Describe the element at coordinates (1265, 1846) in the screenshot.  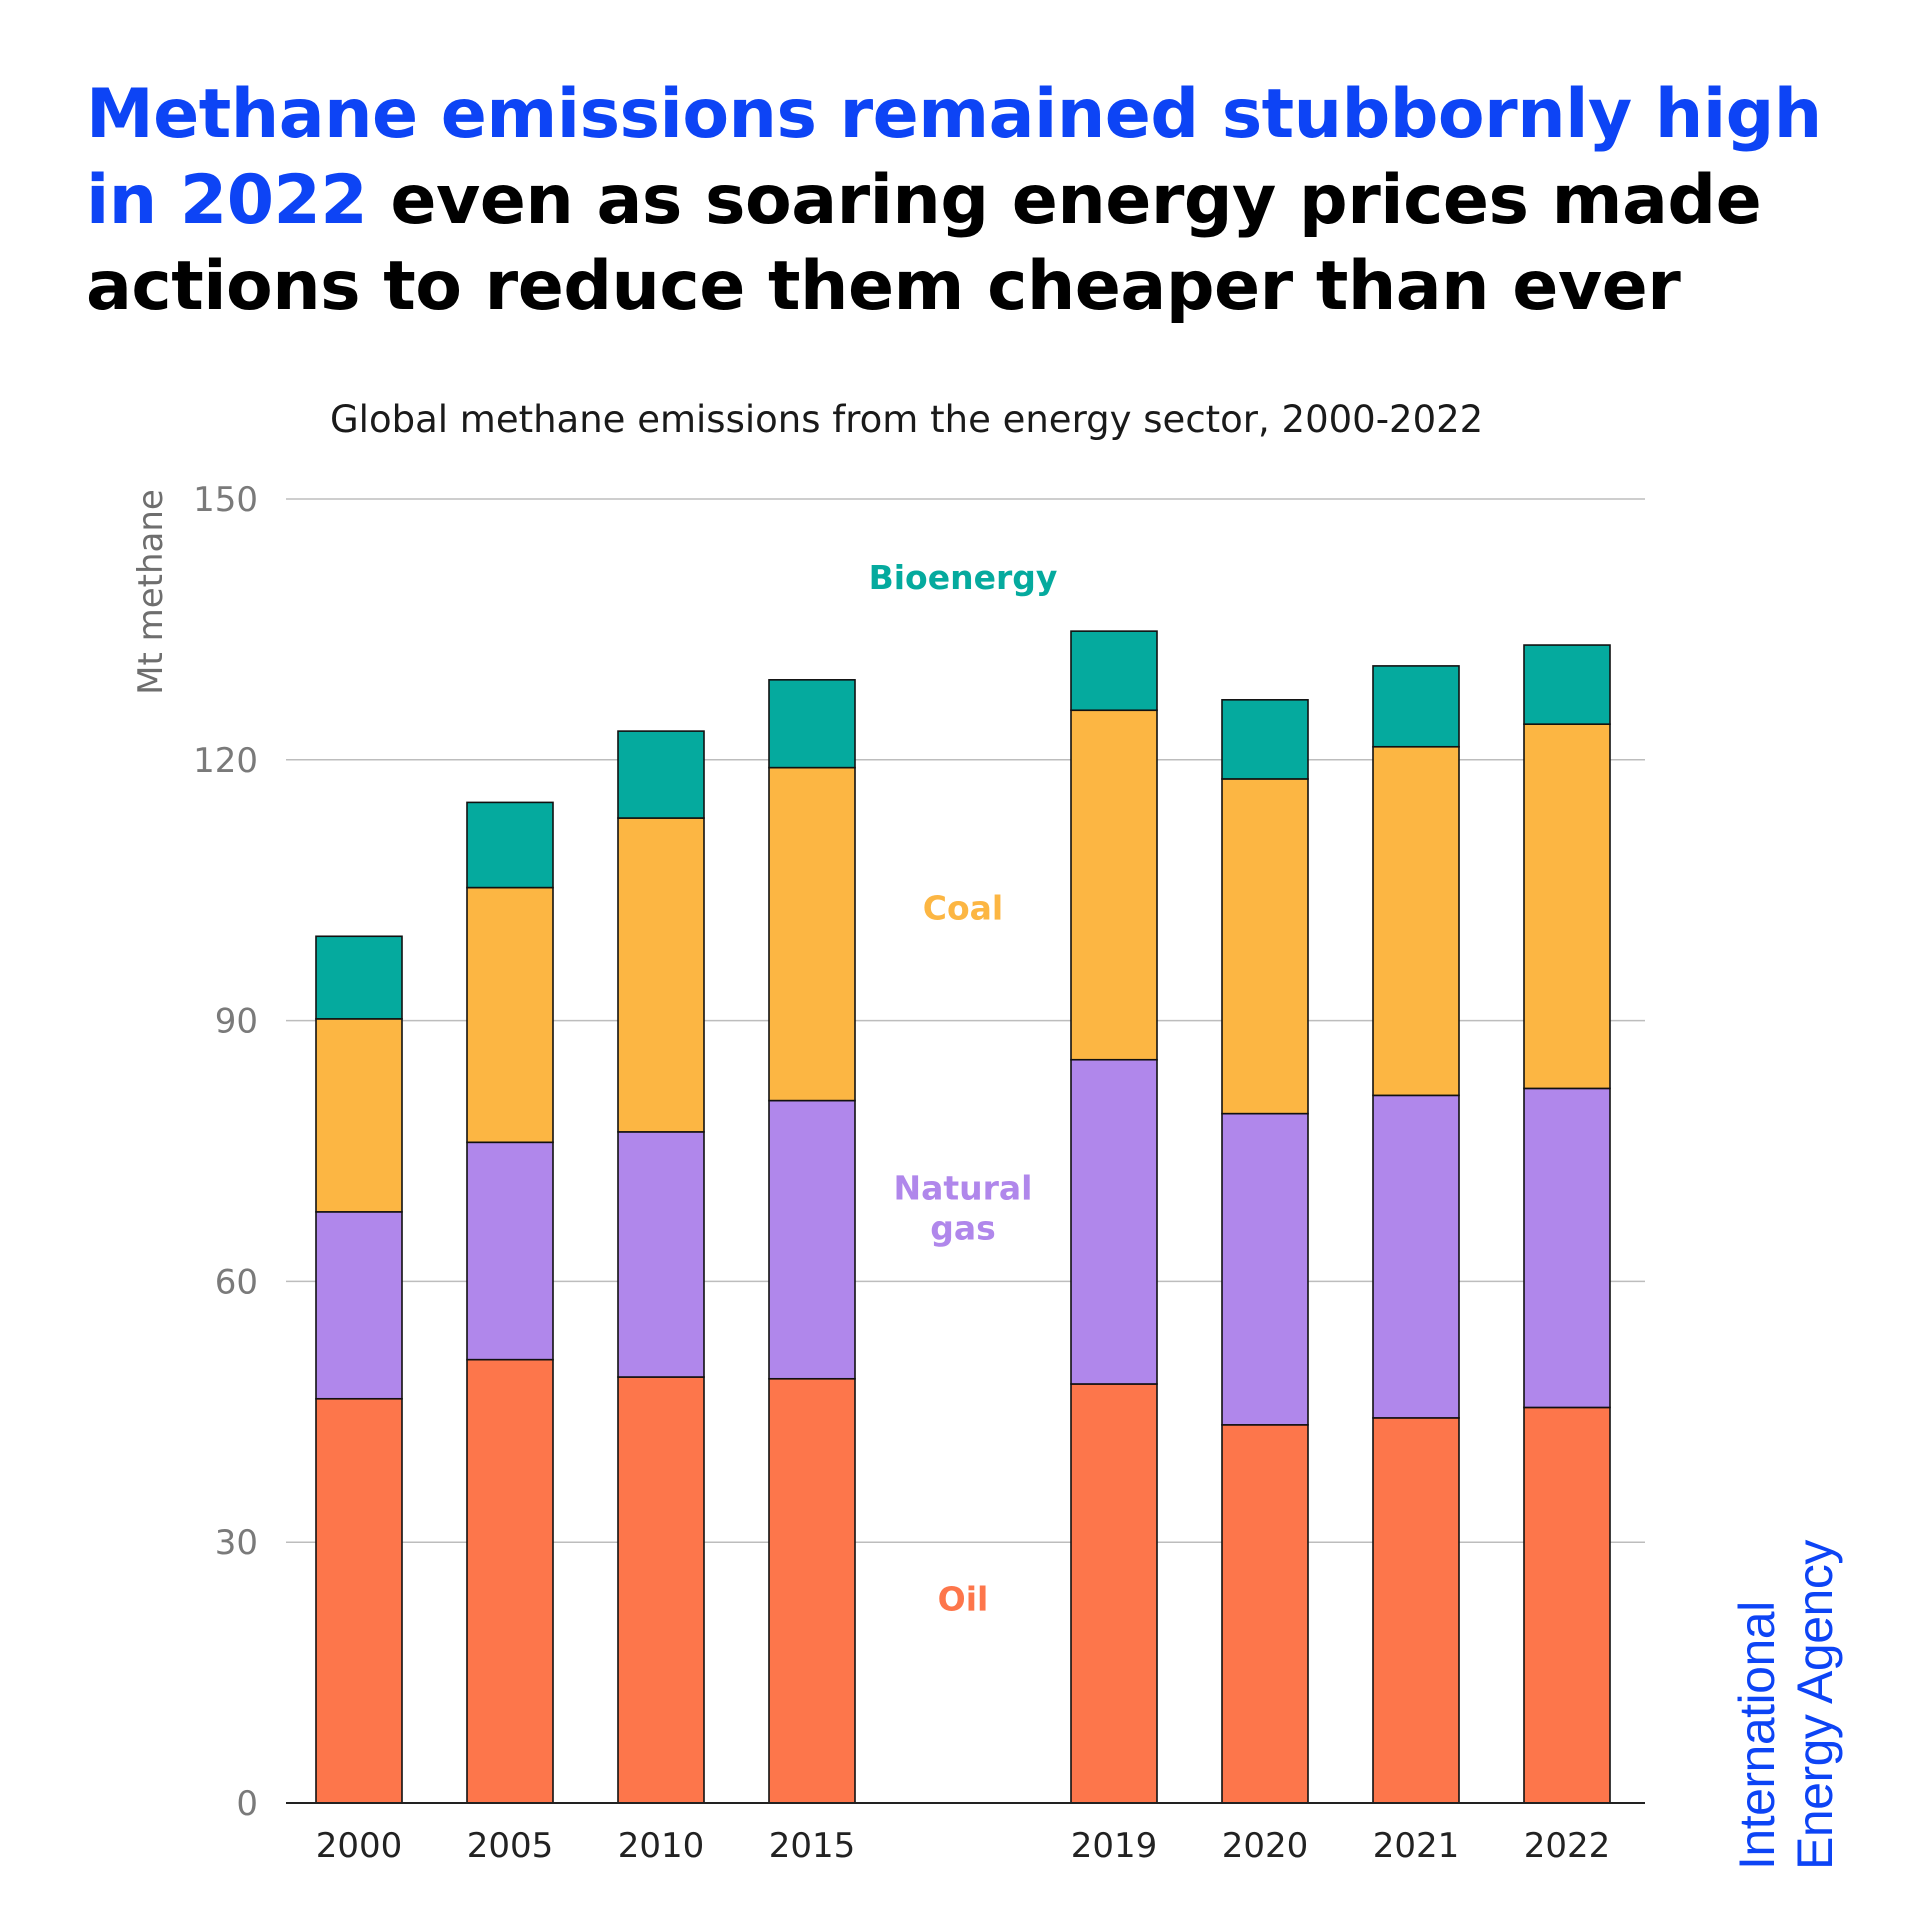
I see `x-tick-label: 2020` at that location.